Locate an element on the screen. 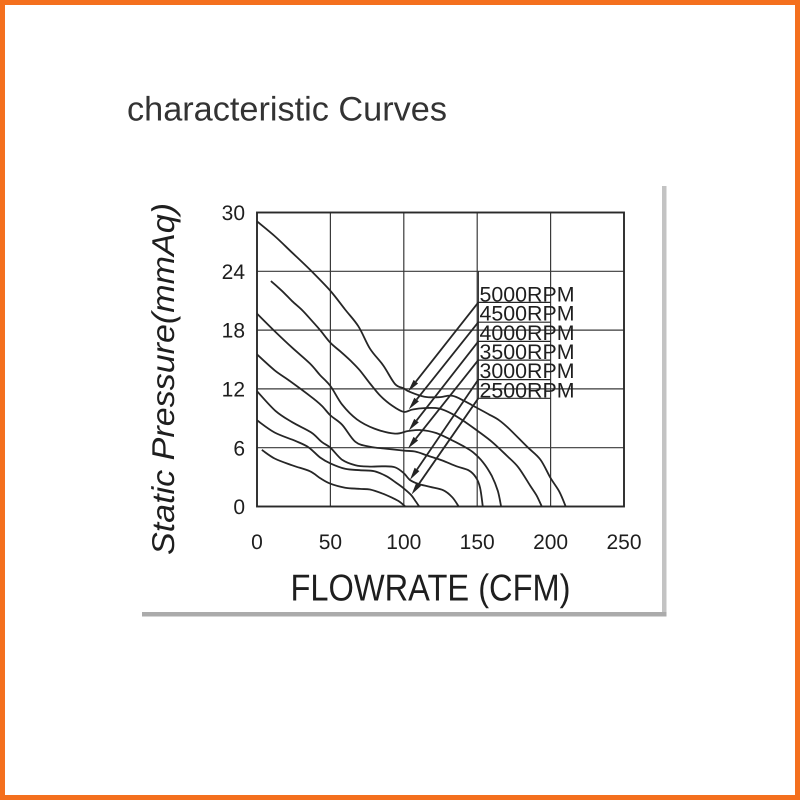 This screenshot has width=800, height=800. svg-text: 3000RPM is located at coordinates (527, 371).